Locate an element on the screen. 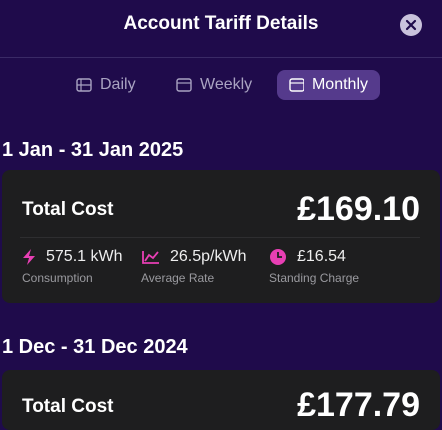 Image resolution: width=442 pixels, height=430 pixels. tab-label: Weekly is located at coordinates (226, 84).